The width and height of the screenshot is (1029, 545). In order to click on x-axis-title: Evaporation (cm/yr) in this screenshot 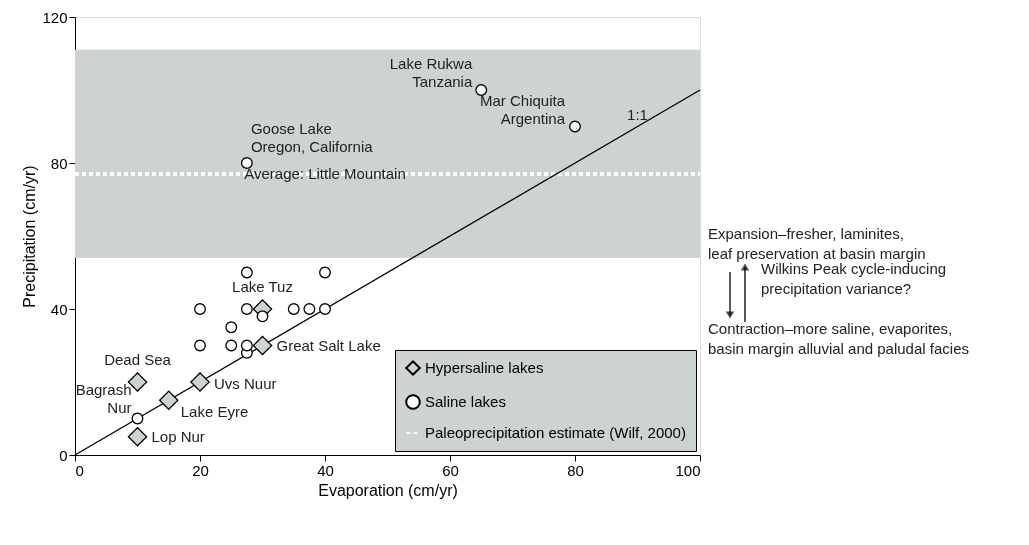, I will do `click(388, 490)`.